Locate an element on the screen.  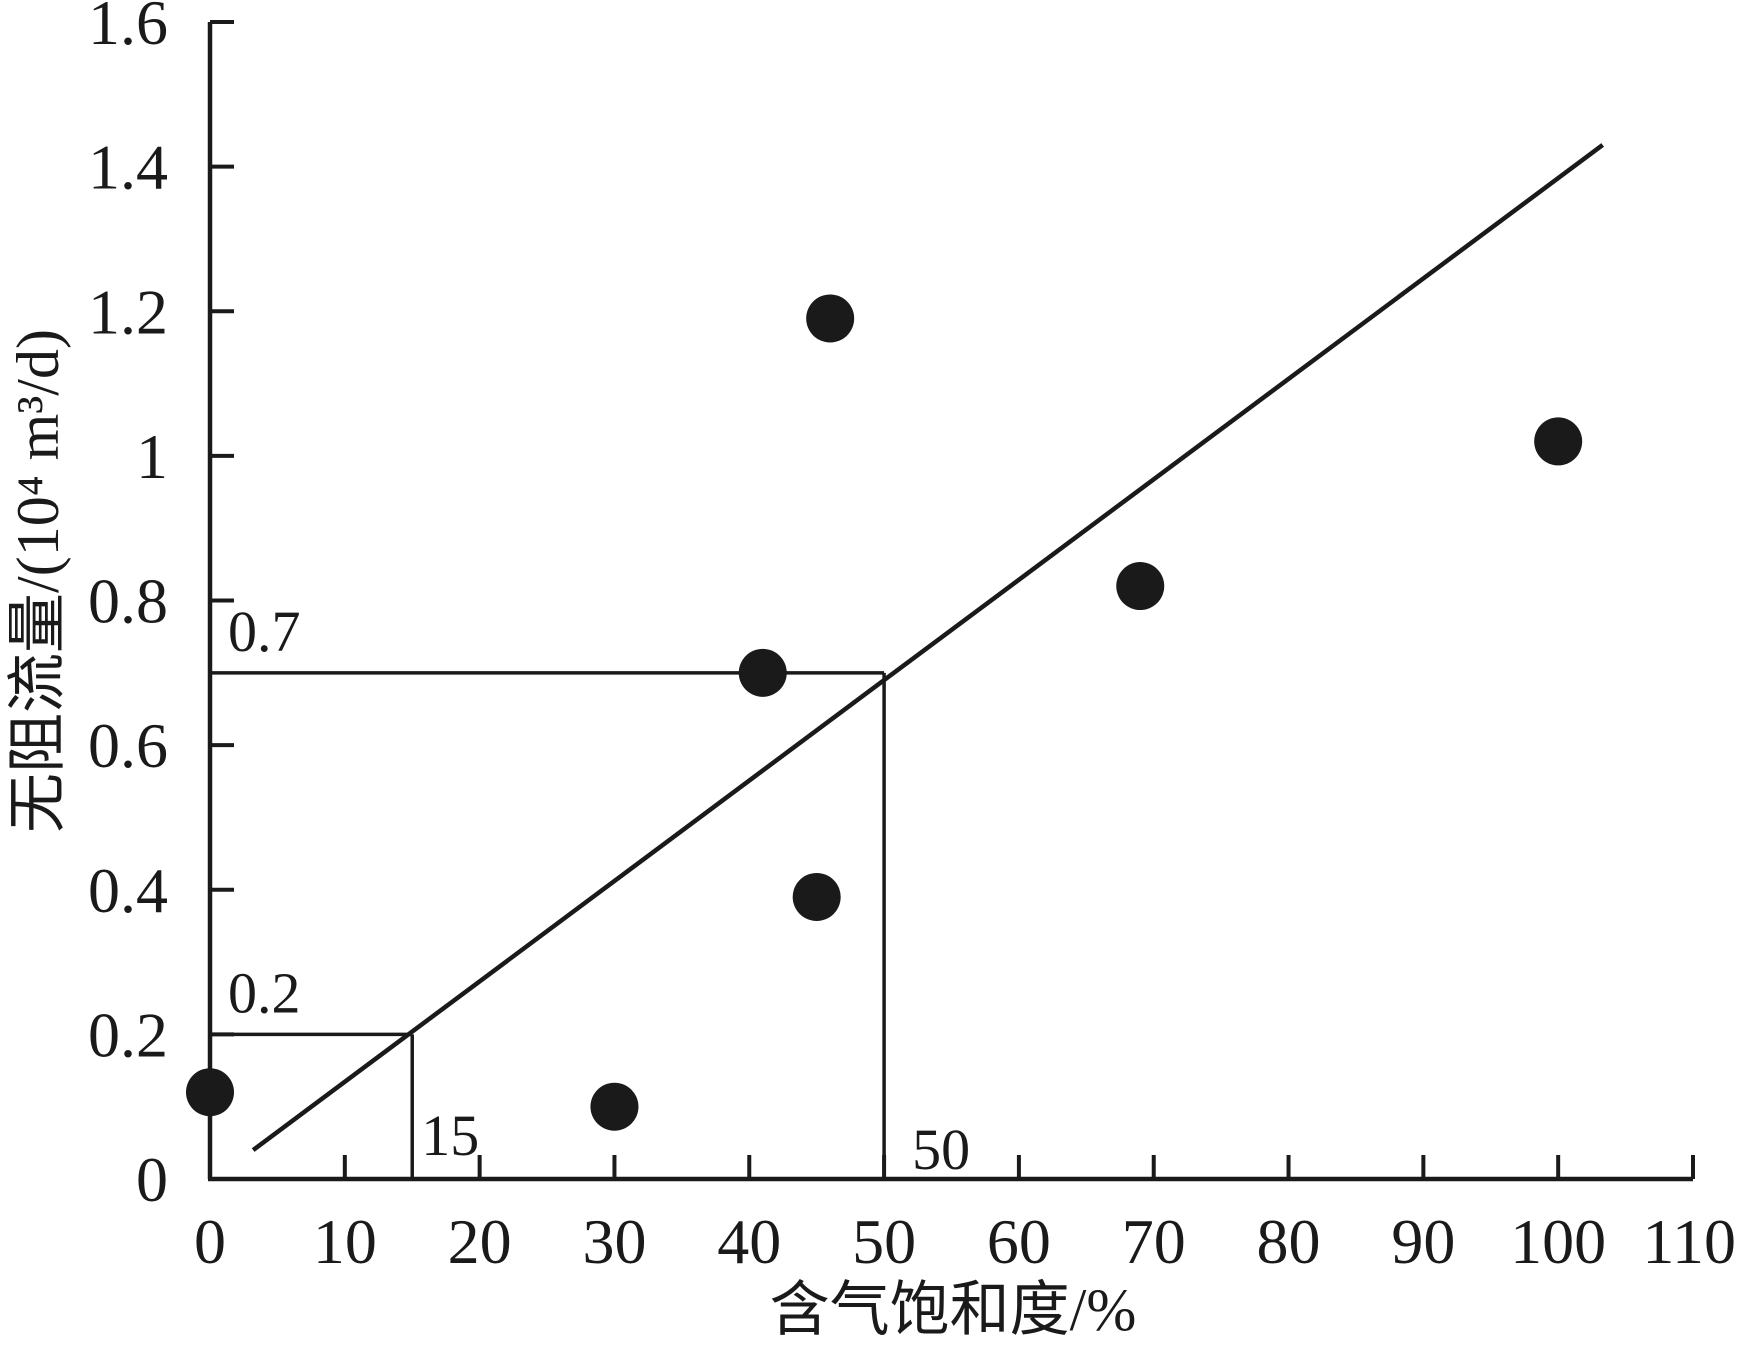
x-tick-label-6: 60 is located at coordinates (1019, 1241).